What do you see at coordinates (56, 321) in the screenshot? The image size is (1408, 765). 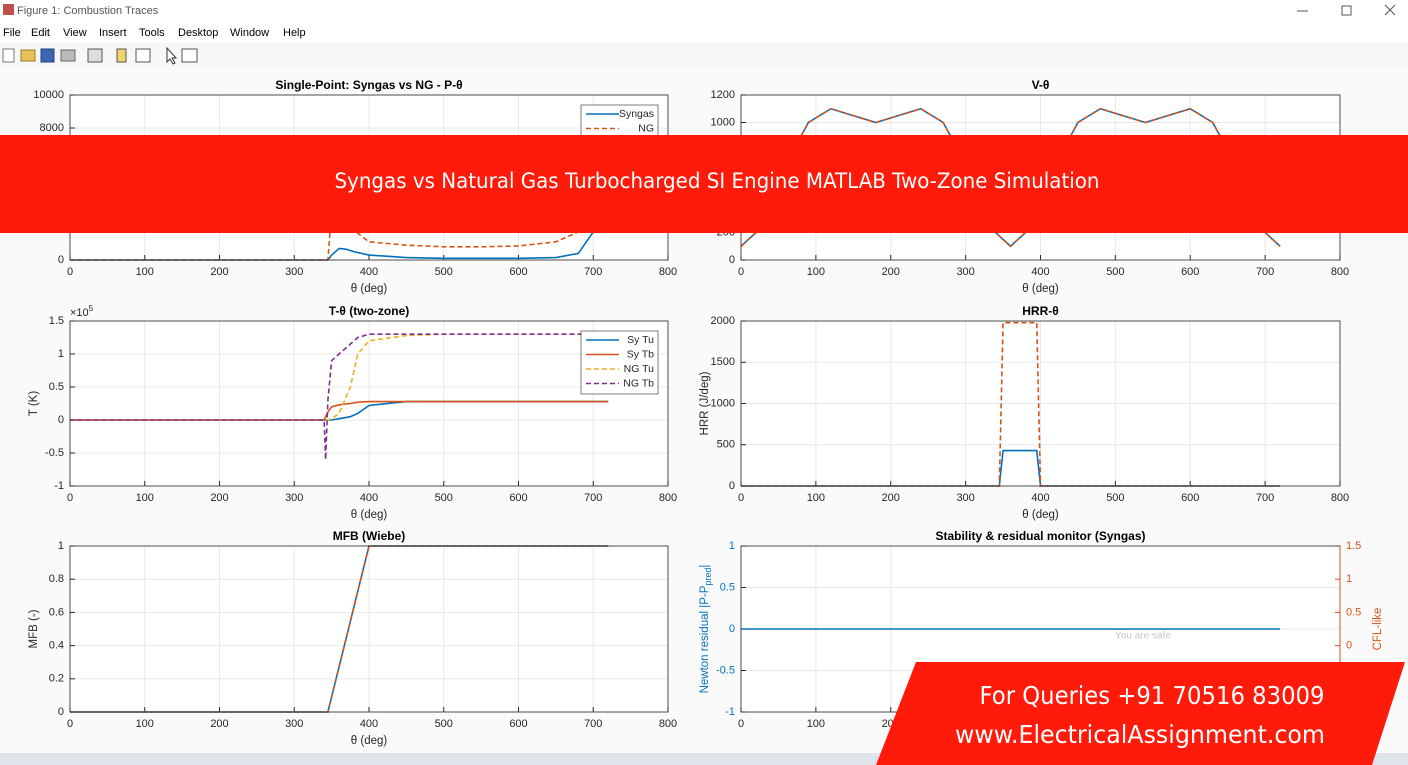 I see `y-tick-label: 1.5` at bounding box center [56, 321].